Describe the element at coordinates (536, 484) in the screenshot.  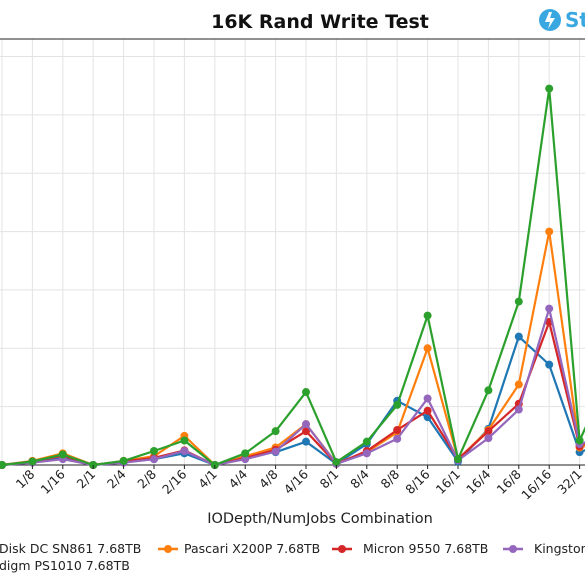
I see `x-tick-label: 16/16` at that location.